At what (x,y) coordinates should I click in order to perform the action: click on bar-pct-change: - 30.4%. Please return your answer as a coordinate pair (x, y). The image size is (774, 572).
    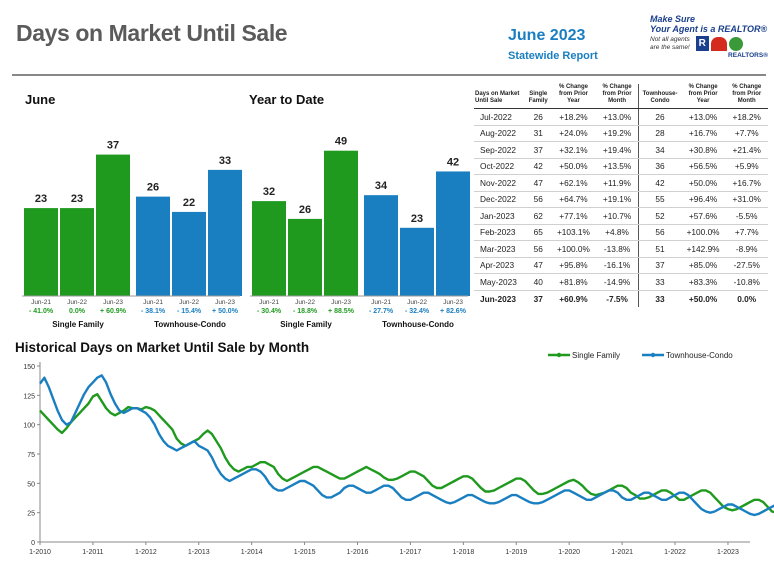
    Looking at the image, I should click on (269, 311).